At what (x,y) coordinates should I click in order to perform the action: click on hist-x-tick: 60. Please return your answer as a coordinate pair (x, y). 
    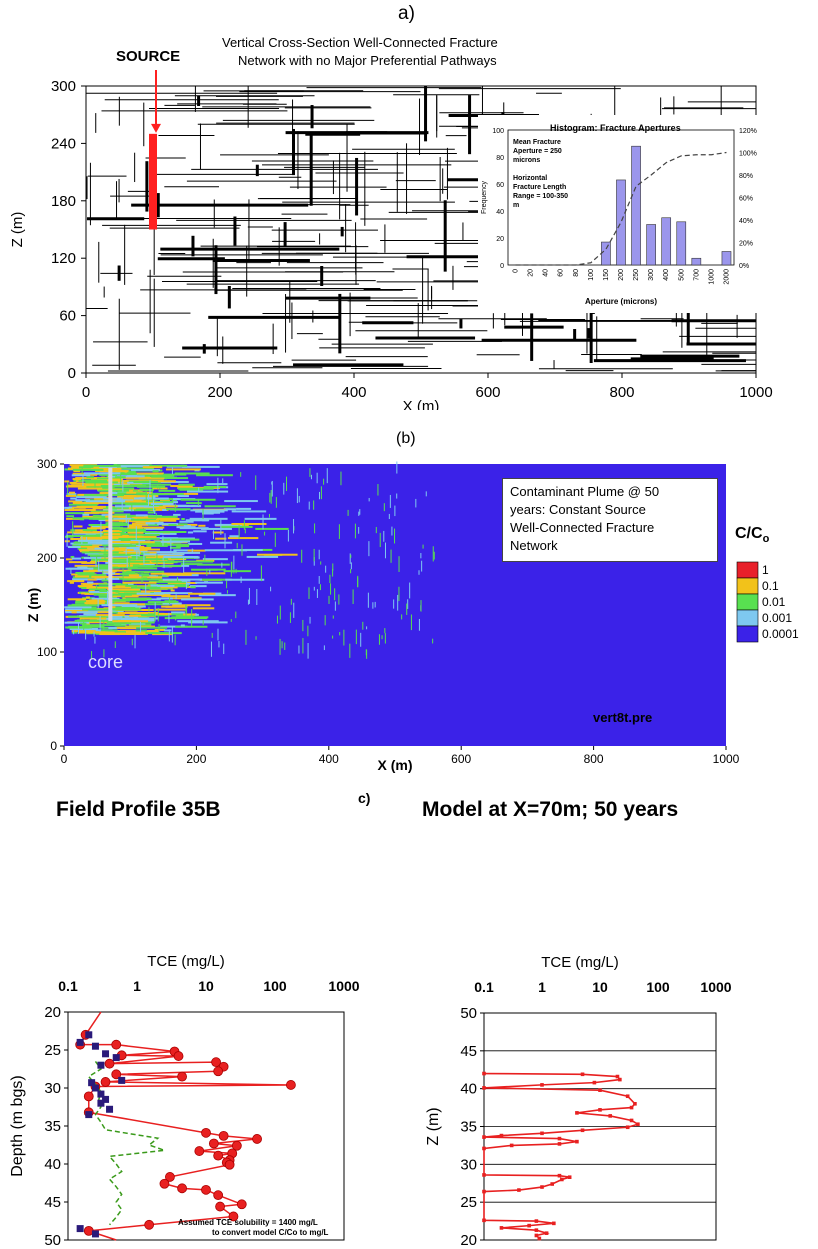
    Looking at the image, I should click on (561, 273).